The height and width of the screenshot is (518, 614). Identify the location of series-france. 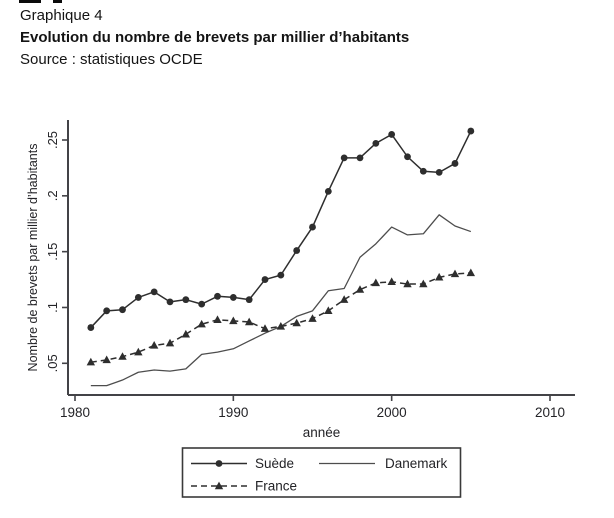
(281, 317).